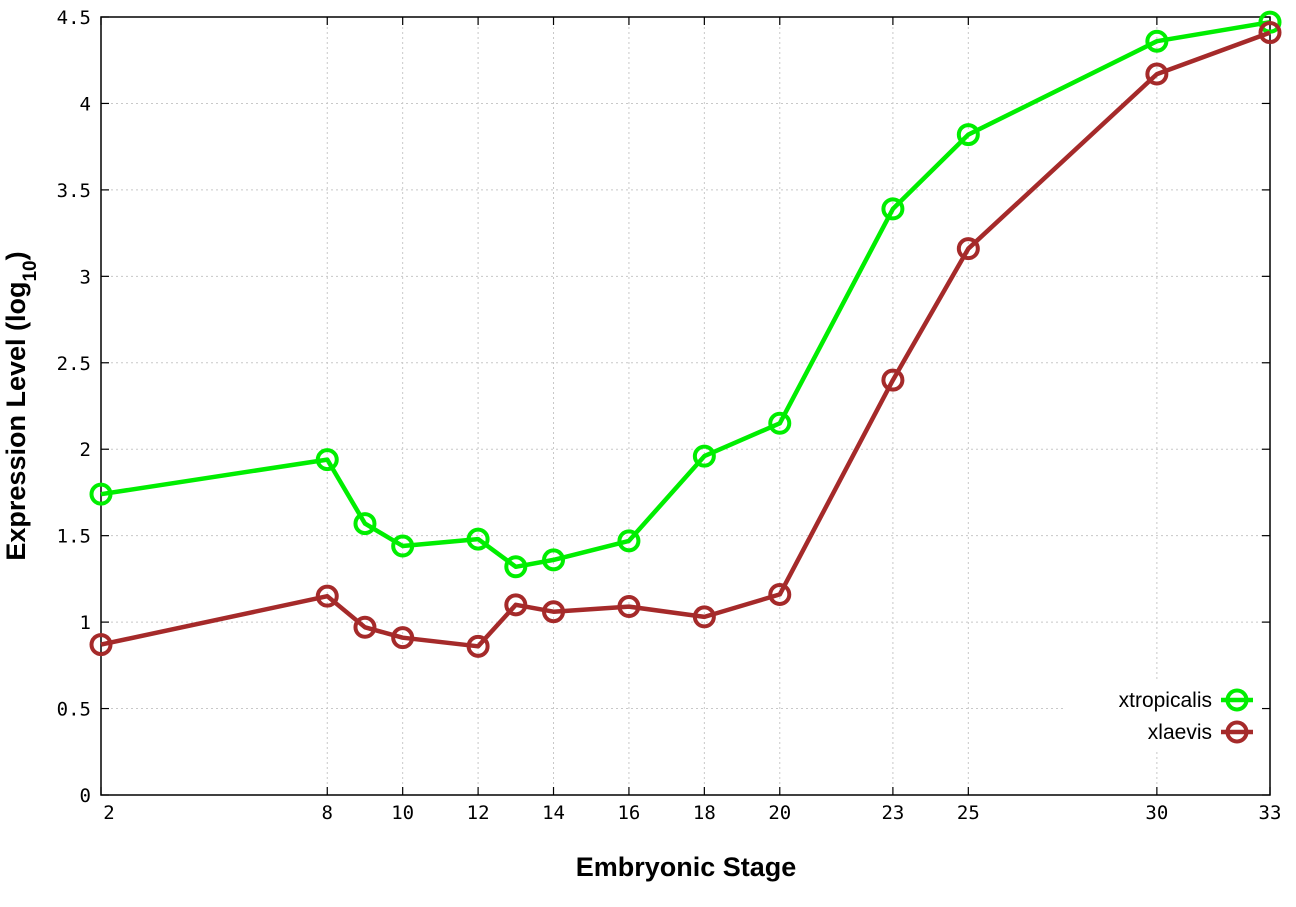  What do you see at coordinates (74, 537) in the screenshot?
I see `y-tick-label: 1.5` at bounding box center [74, 537].